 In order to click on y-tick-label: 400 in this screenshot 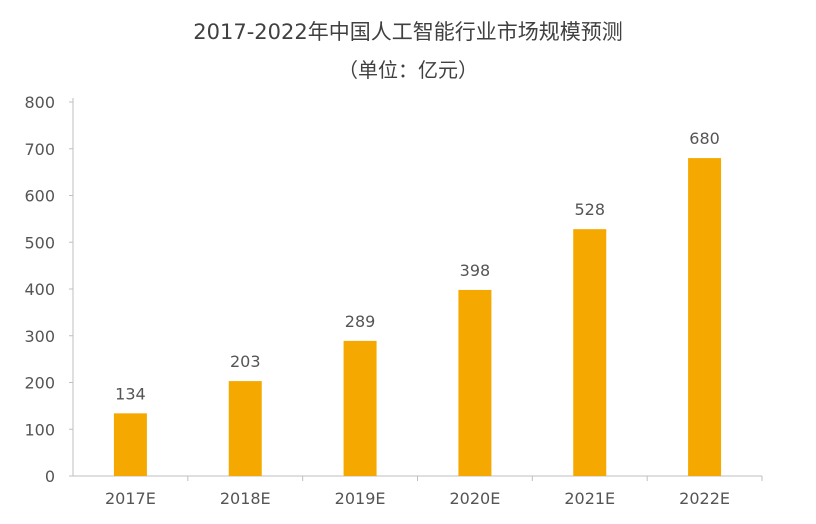, I will do `click(39, 289)`.